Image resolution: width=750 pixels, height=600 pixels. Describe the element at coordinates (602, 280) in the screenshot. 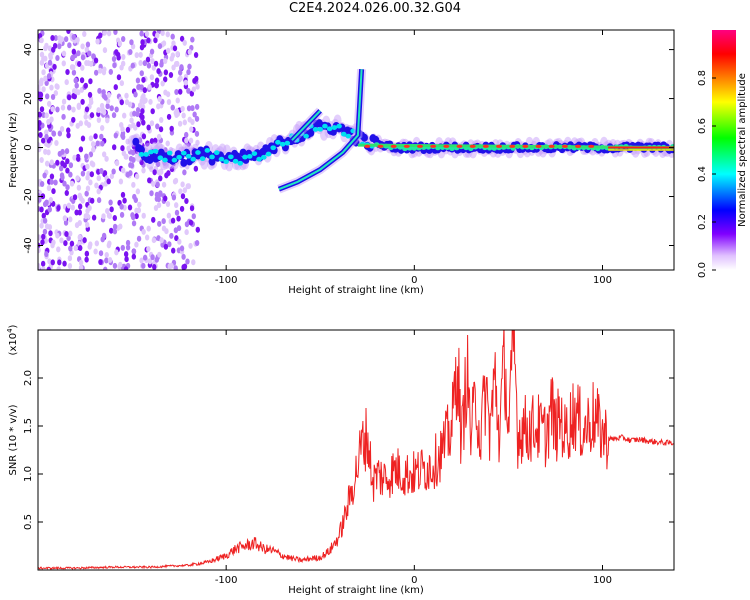

I see `top-xtick-label: 100` at that location.